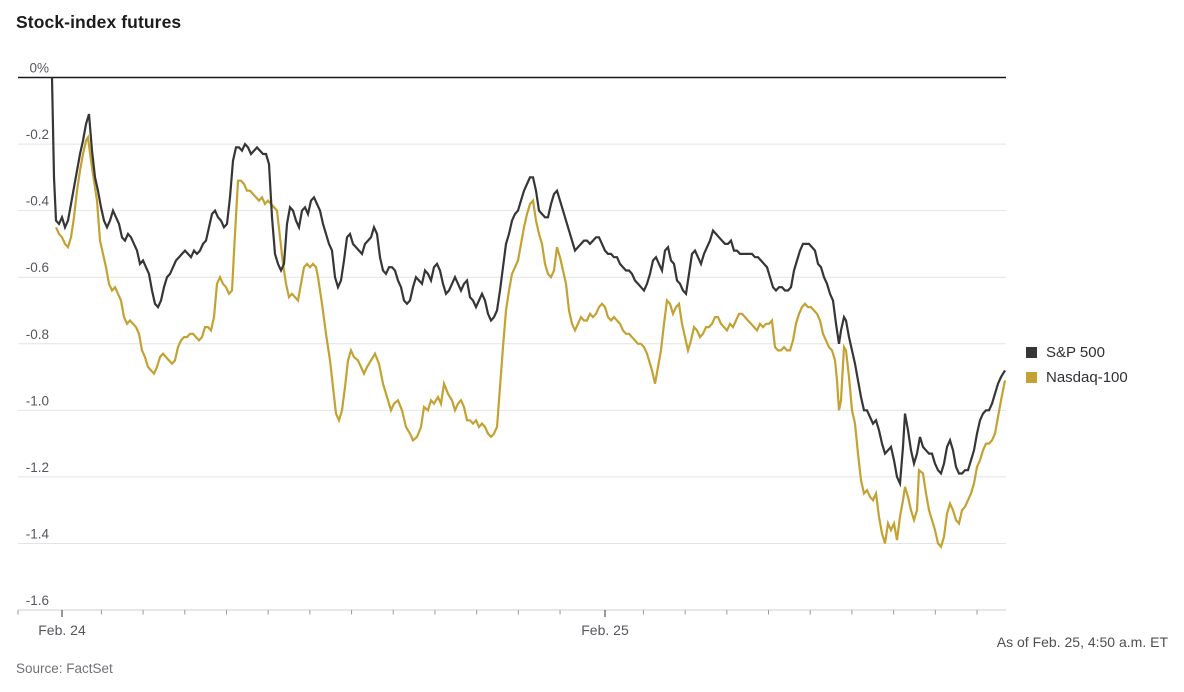 The image size is (1184, 692). What do you see at coordinates (38, 201) in the screenshot?
I see `y-axis-tick-label: -0.4` at bounding box center [38, 201].